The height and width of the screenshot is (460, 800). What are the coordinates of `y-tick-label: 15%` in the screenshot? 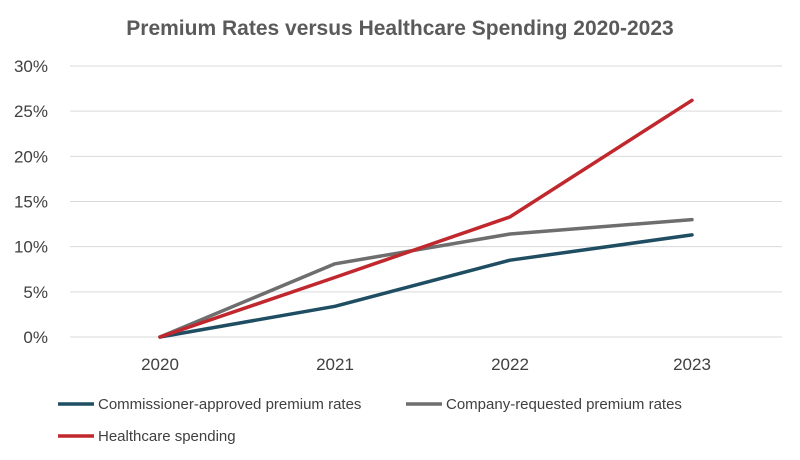 It's located at (31, 202).